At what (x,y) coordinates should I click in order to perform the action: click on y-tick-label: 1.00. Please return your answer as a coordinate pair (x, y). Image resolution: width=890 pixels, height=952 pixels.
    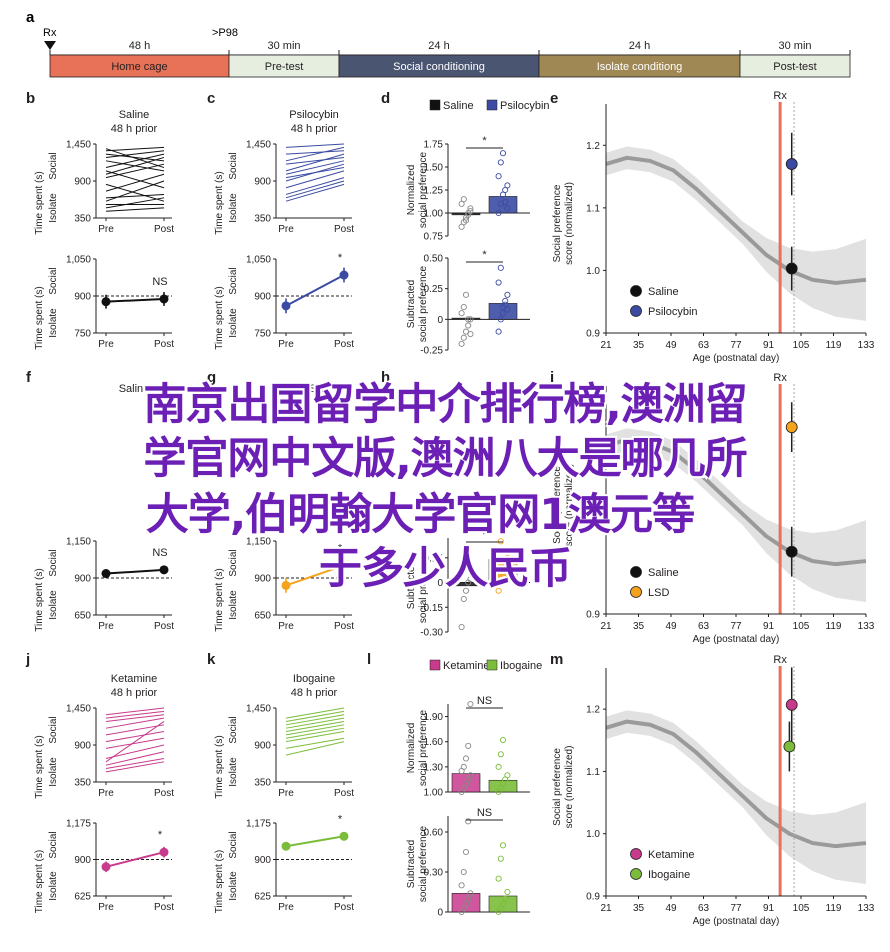
    Looking at the image, I should click on (434, 793).